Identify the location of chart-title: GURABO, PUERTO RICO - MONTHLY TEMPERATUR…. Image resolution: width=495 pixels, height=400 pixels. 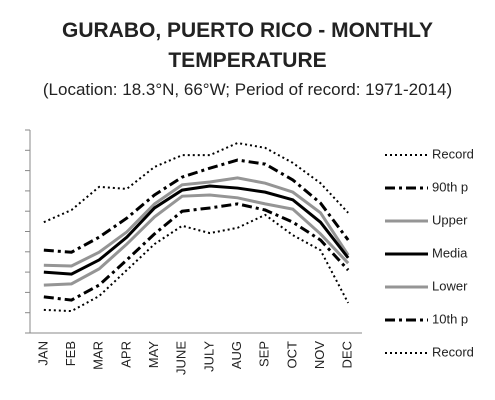
(247, 45).